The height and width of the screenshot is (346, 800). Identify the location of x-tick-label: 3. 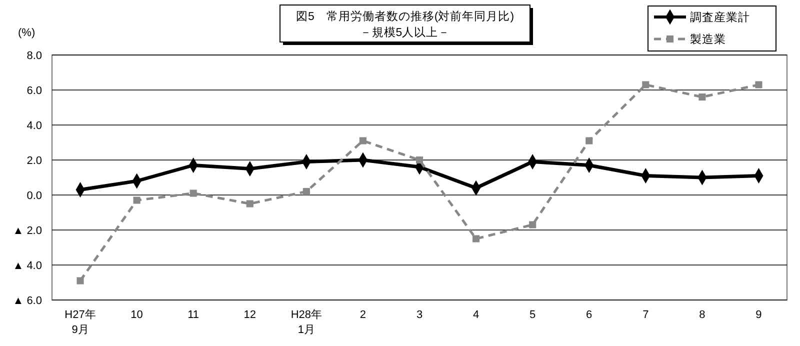
(419, 315).